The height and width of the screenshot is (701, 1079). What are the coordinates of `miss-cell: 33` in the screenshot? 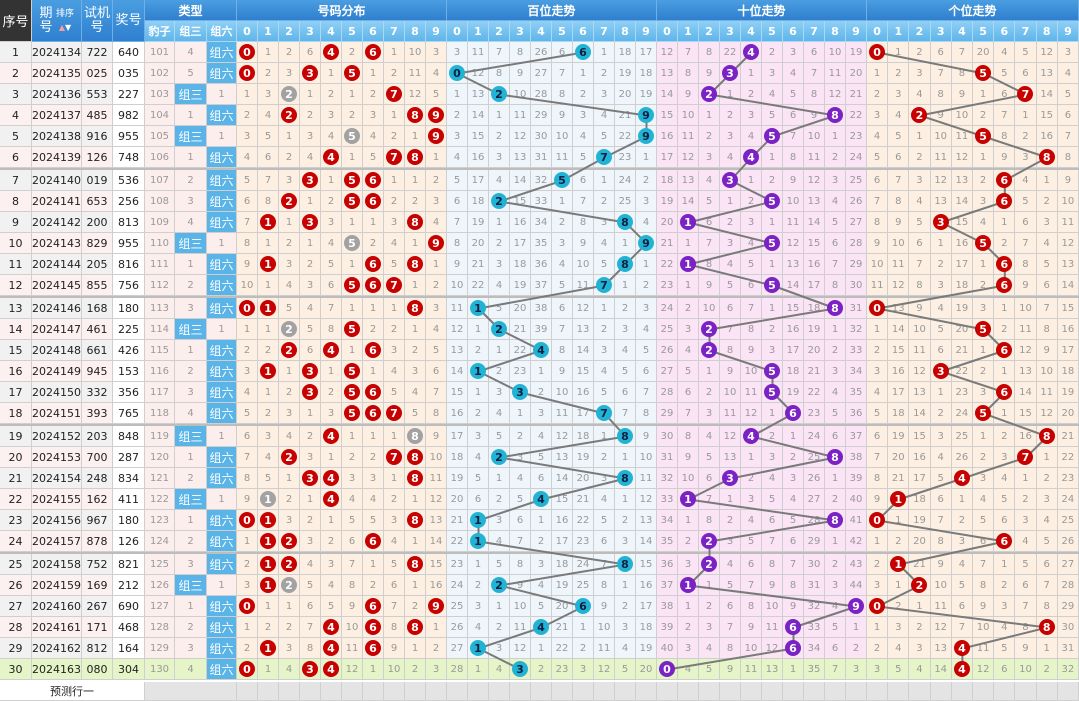 It's located at (814, 627).